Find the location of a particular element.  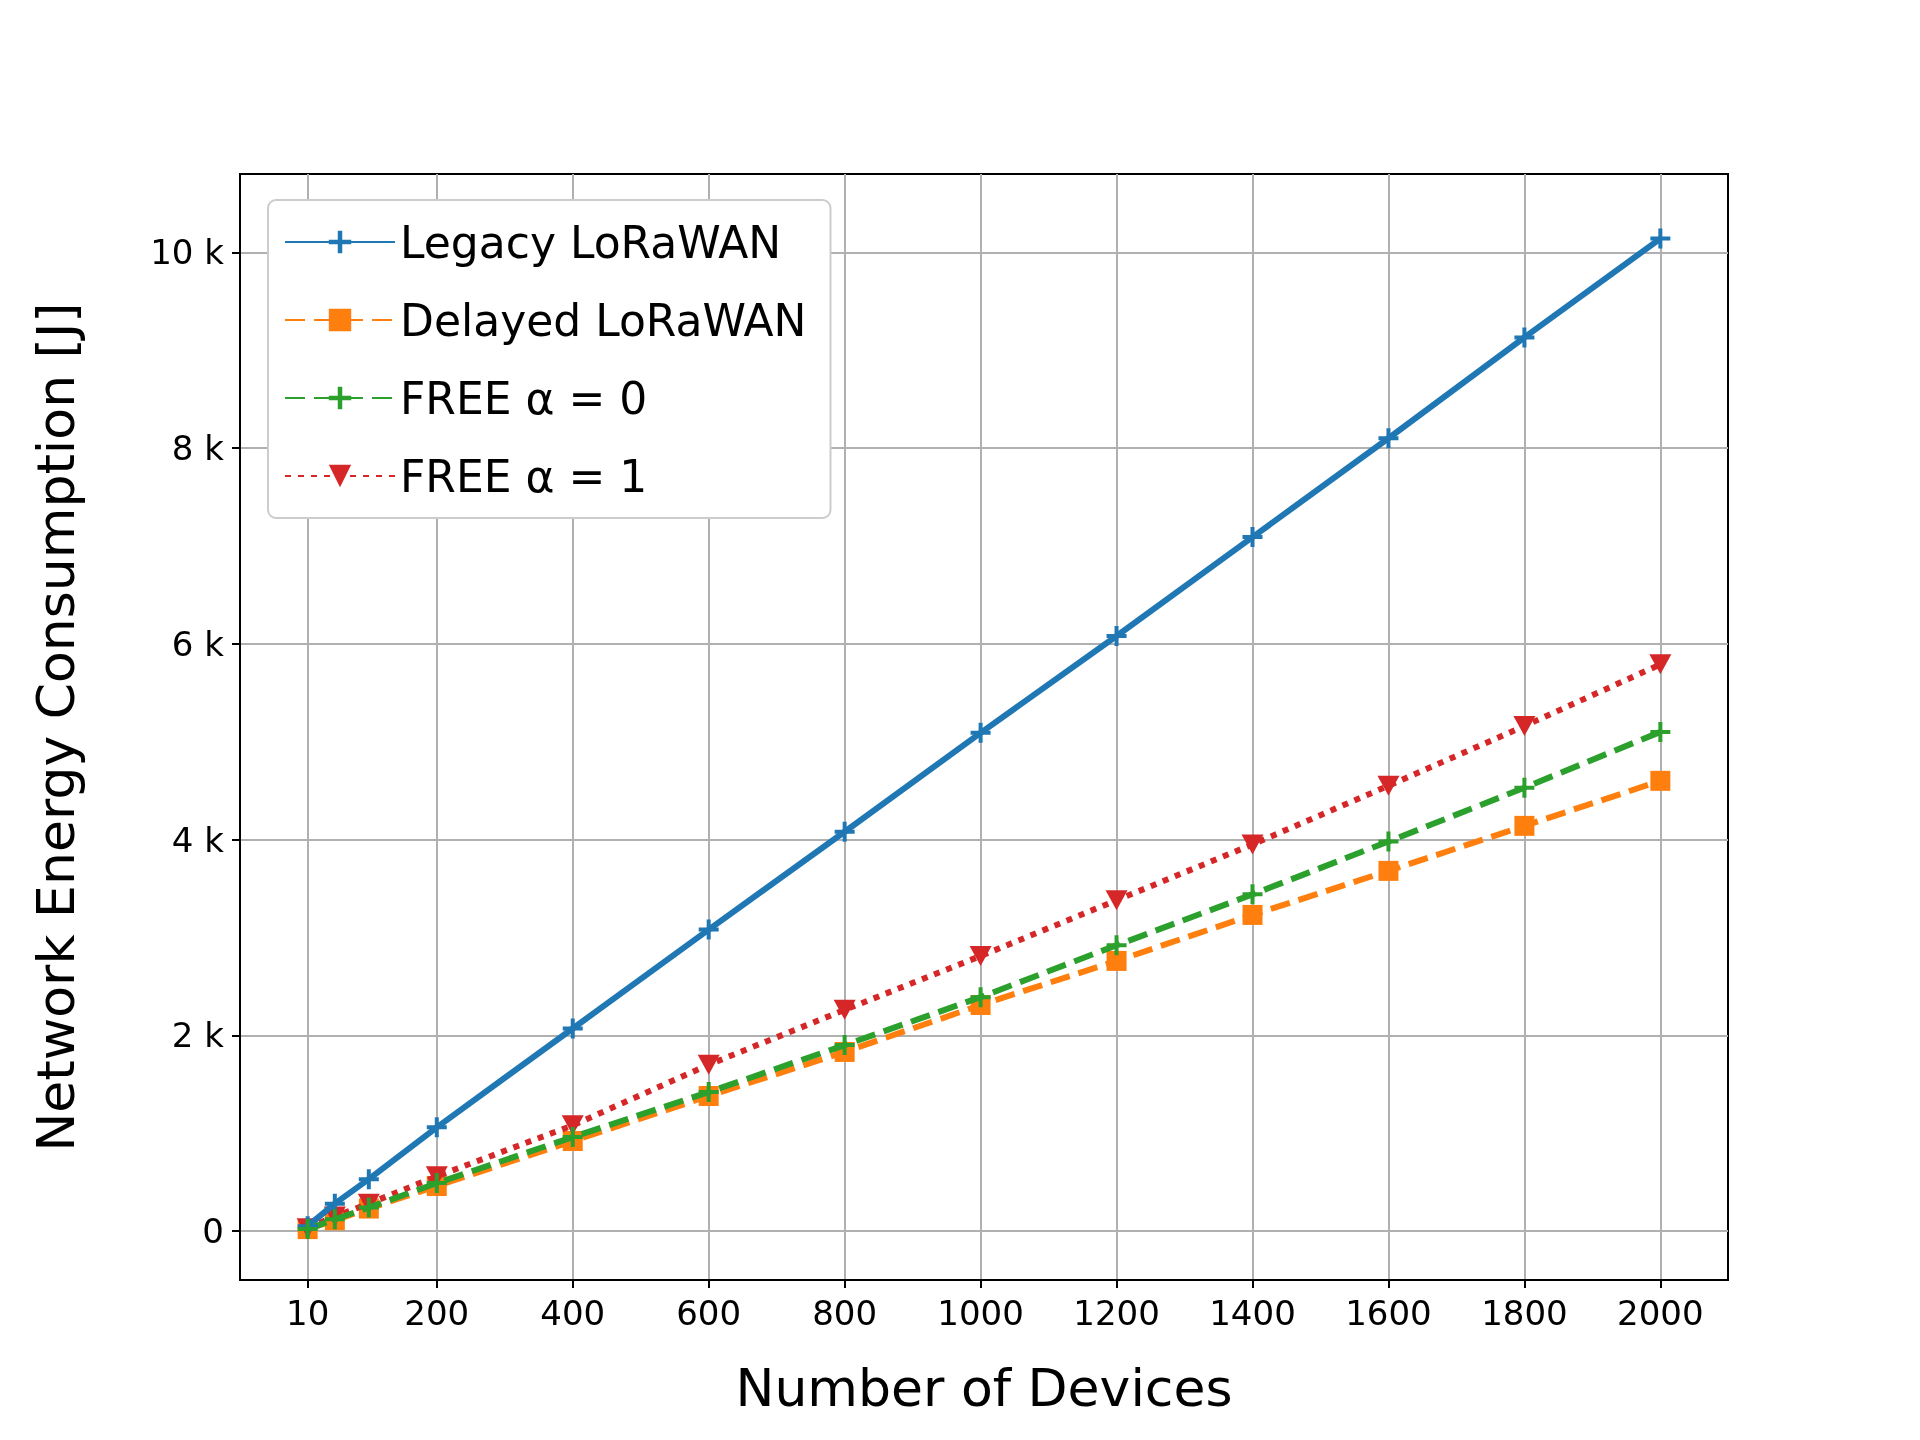

x-tick-label: 1800 is located at coordinates (1524, 1313).